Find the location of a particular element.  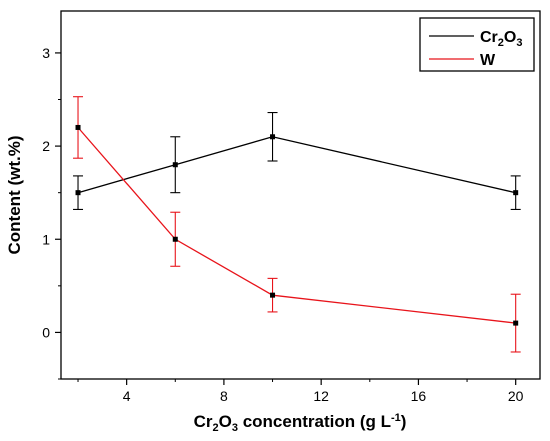

x-tick-label: 8 is located at coordinates (224, 396).